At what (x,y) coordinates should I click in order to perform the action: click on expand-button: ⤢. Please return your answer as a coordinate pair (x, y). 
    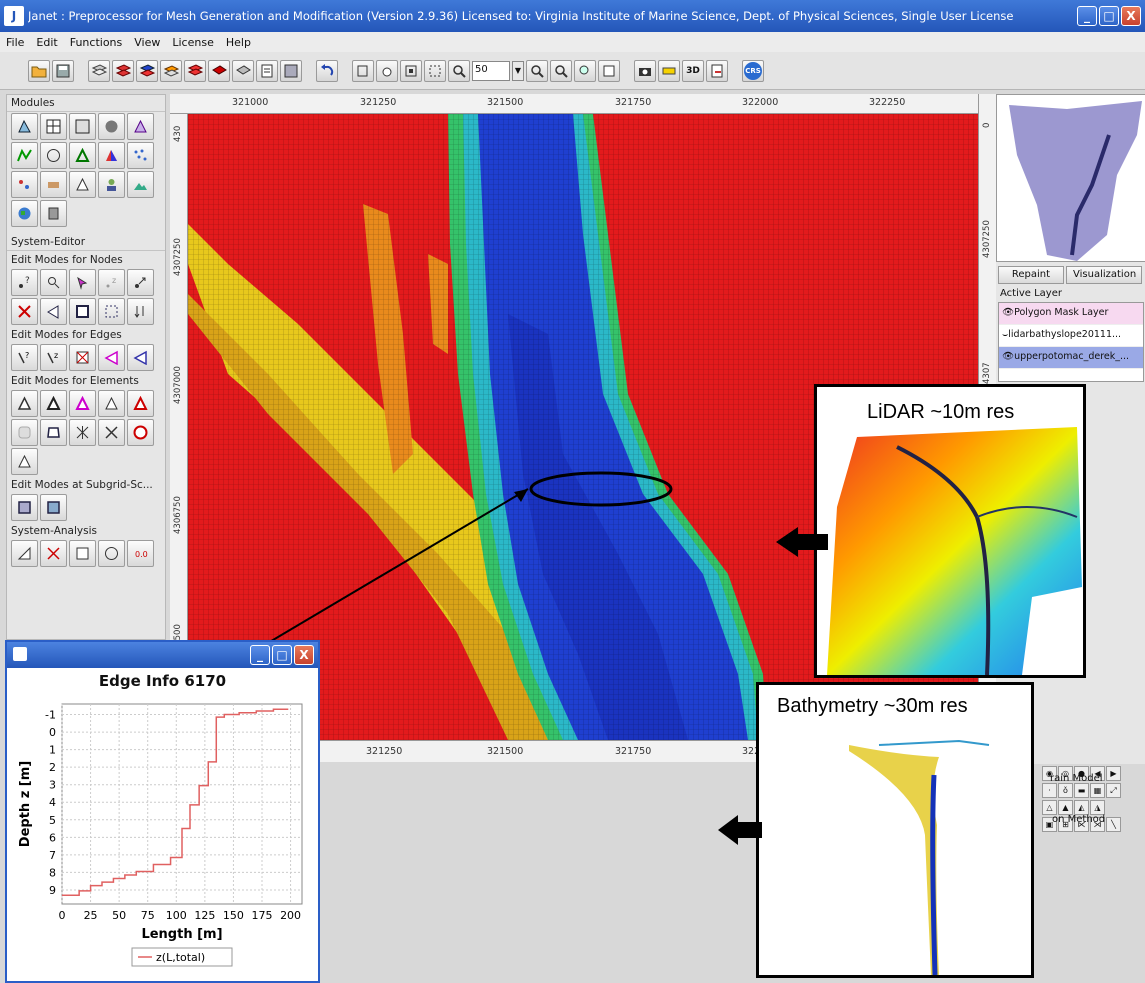
    Looking at the image, I should click on (1113, 790).